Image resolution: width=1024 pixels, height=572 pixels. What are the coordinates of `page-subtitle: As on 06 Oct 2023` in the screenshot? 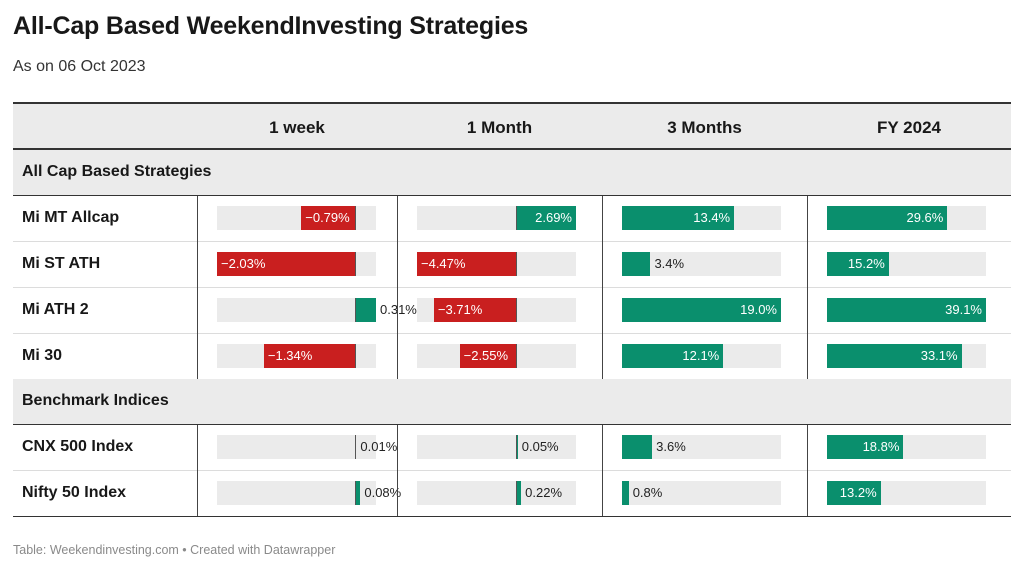 It's located at (79, 66).